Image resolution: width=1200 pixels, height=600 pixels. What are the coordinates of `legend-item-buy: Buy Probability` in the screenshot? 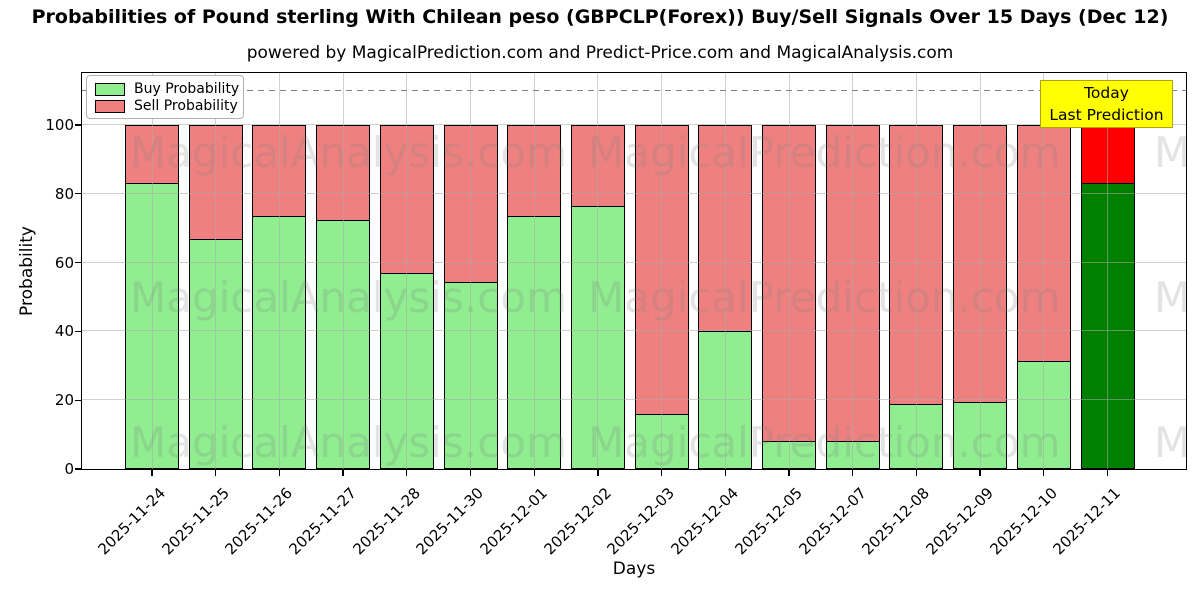 It's located at (167, 89).